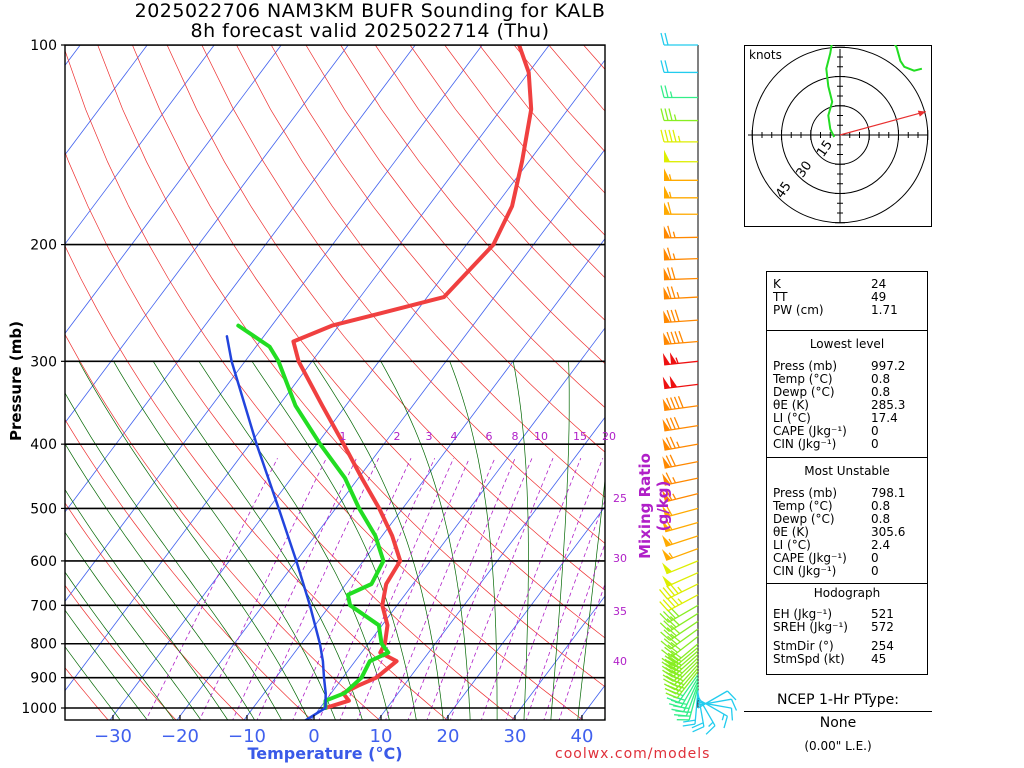 This screenshot has height=768, width=1024. I want to click on mixing-ratio-tick-label: 20, so click(609, 436).